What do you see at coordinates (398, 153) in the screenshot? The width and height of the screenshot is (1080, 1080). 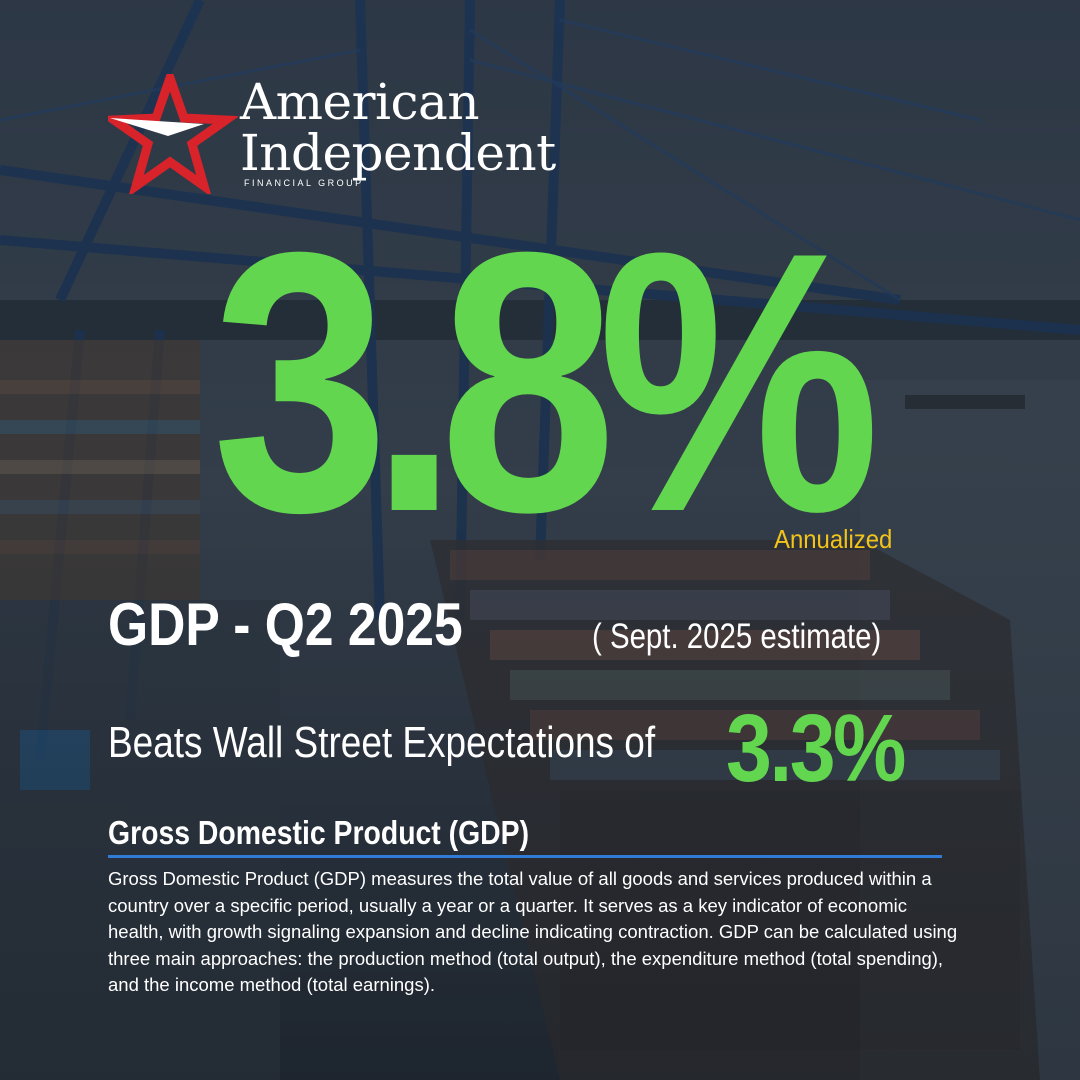 I see `logo-wordmark-independent: Independent` at bounding box center [398, 153].